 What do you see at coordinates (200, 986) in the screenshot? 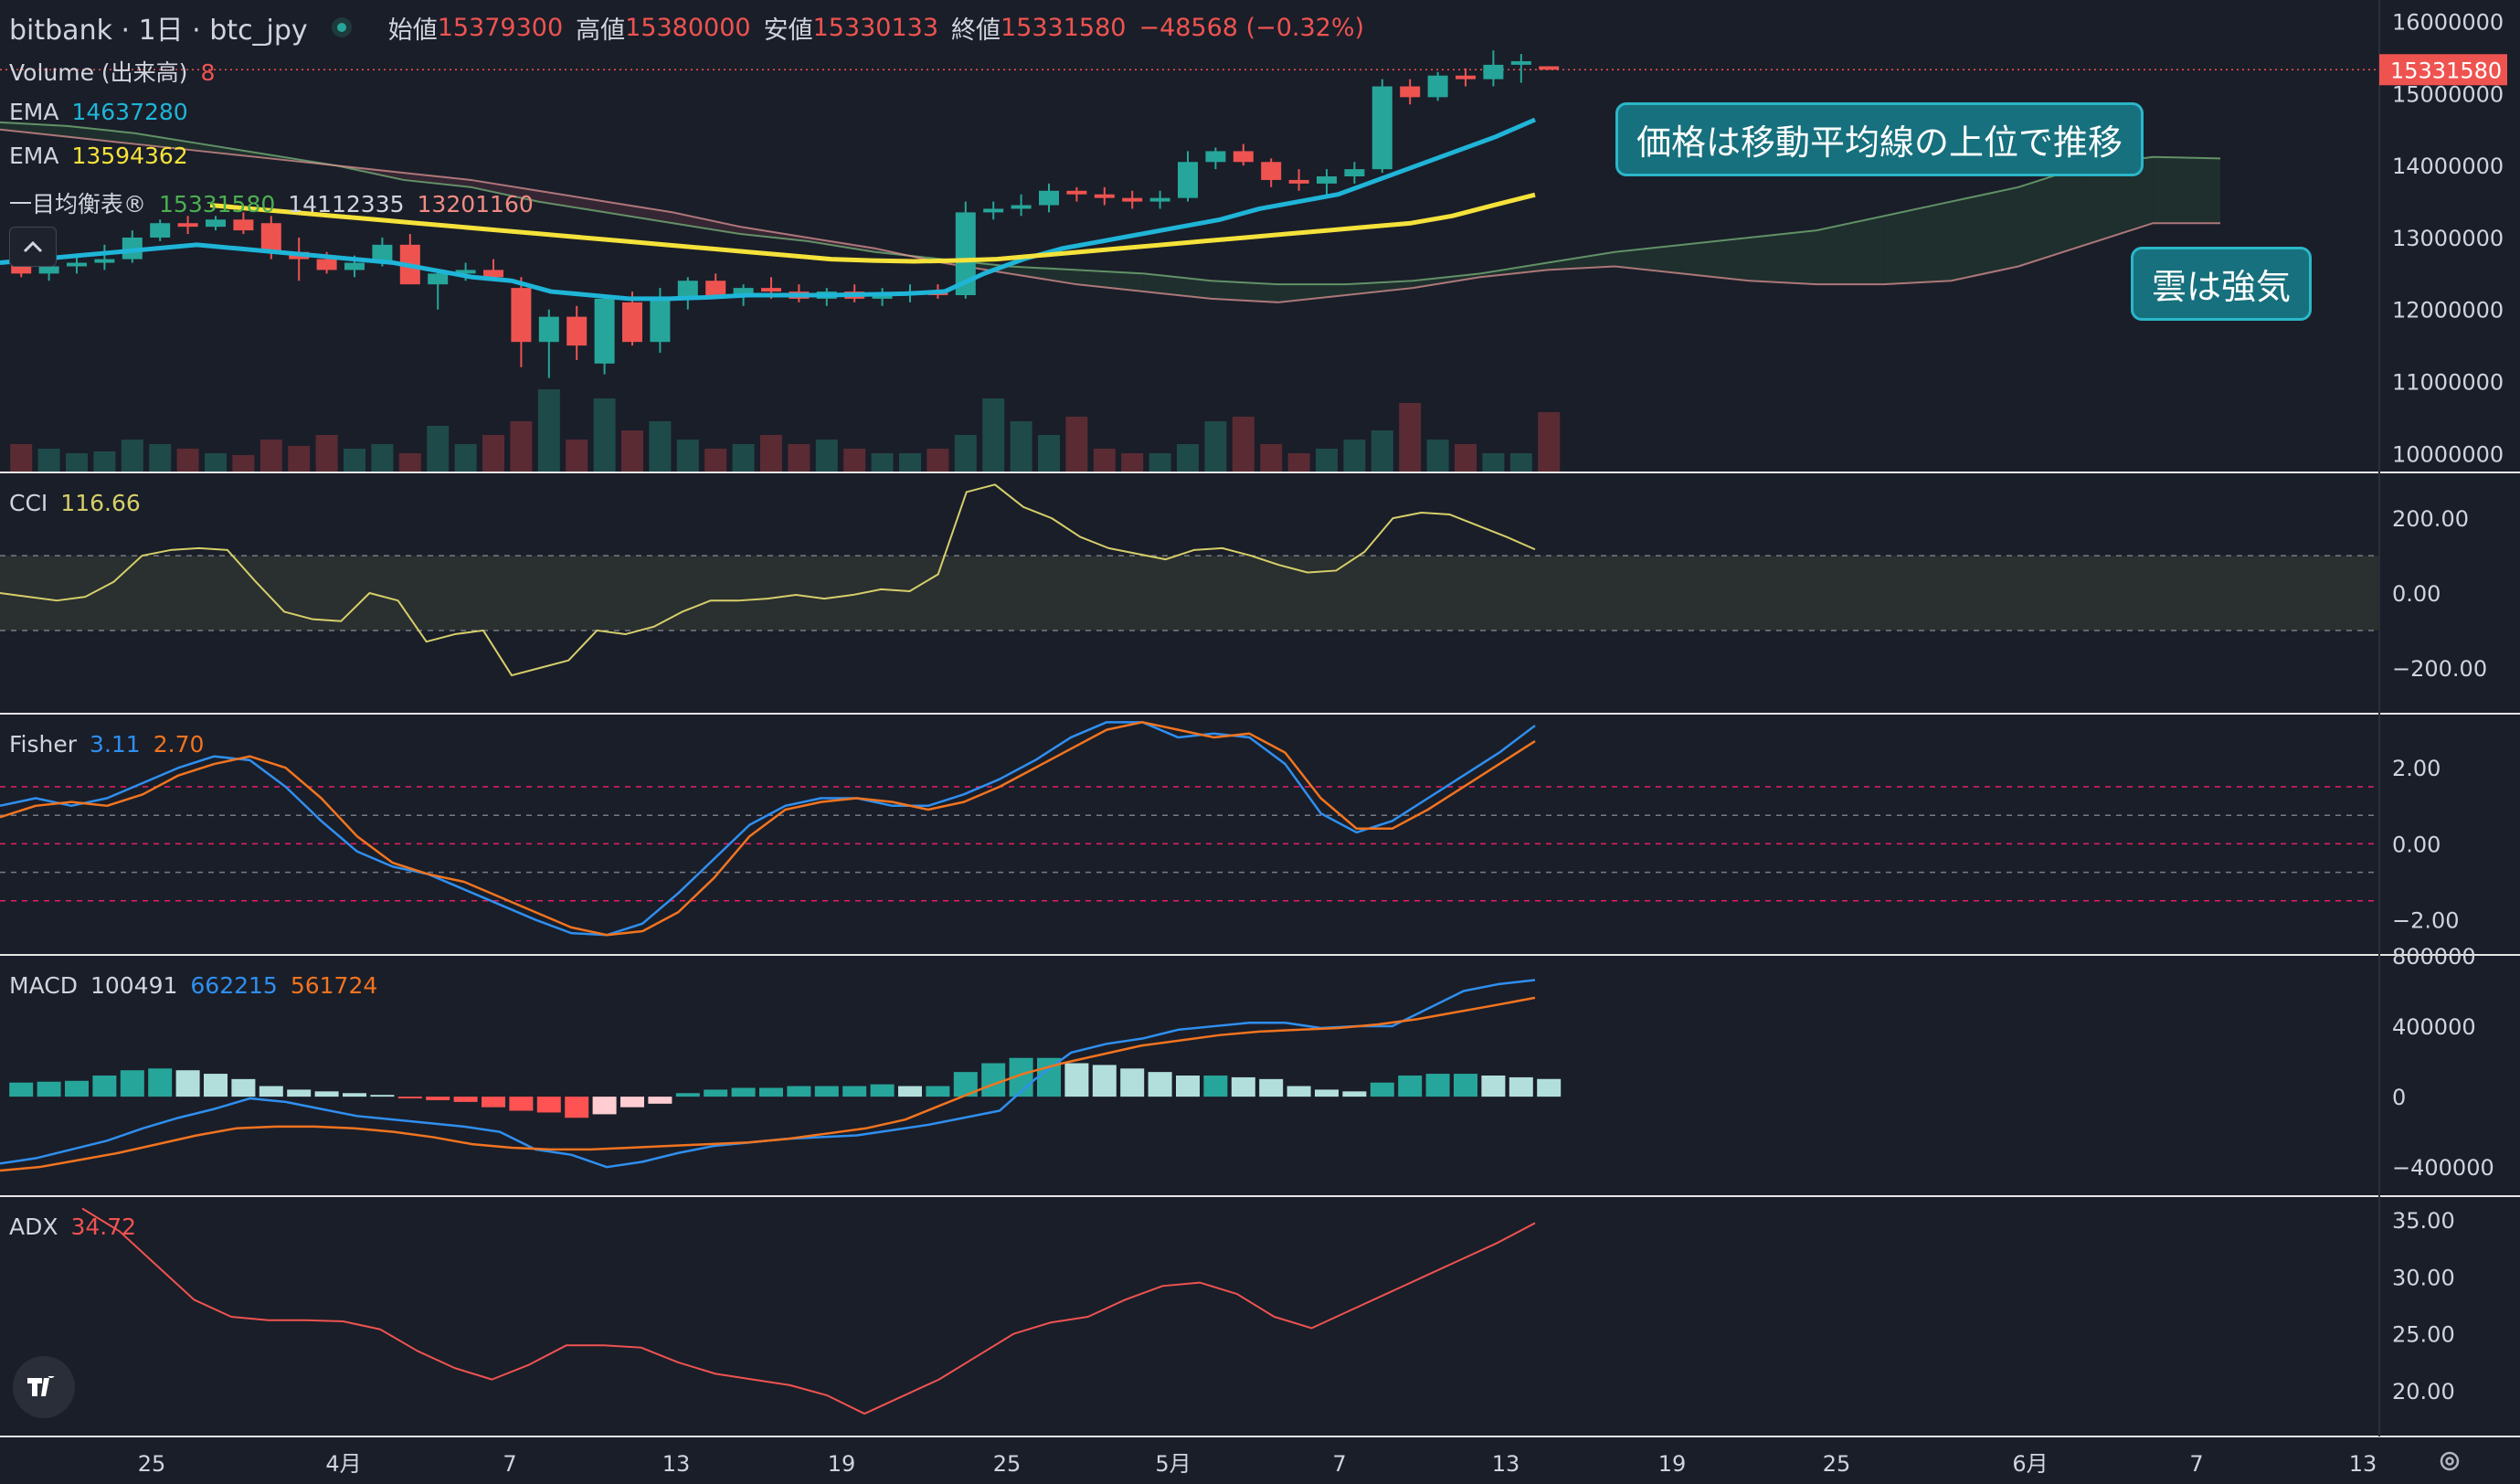
I see `legend-macd: MACD 100491 662215 561724` at bounding box center [200, 986].